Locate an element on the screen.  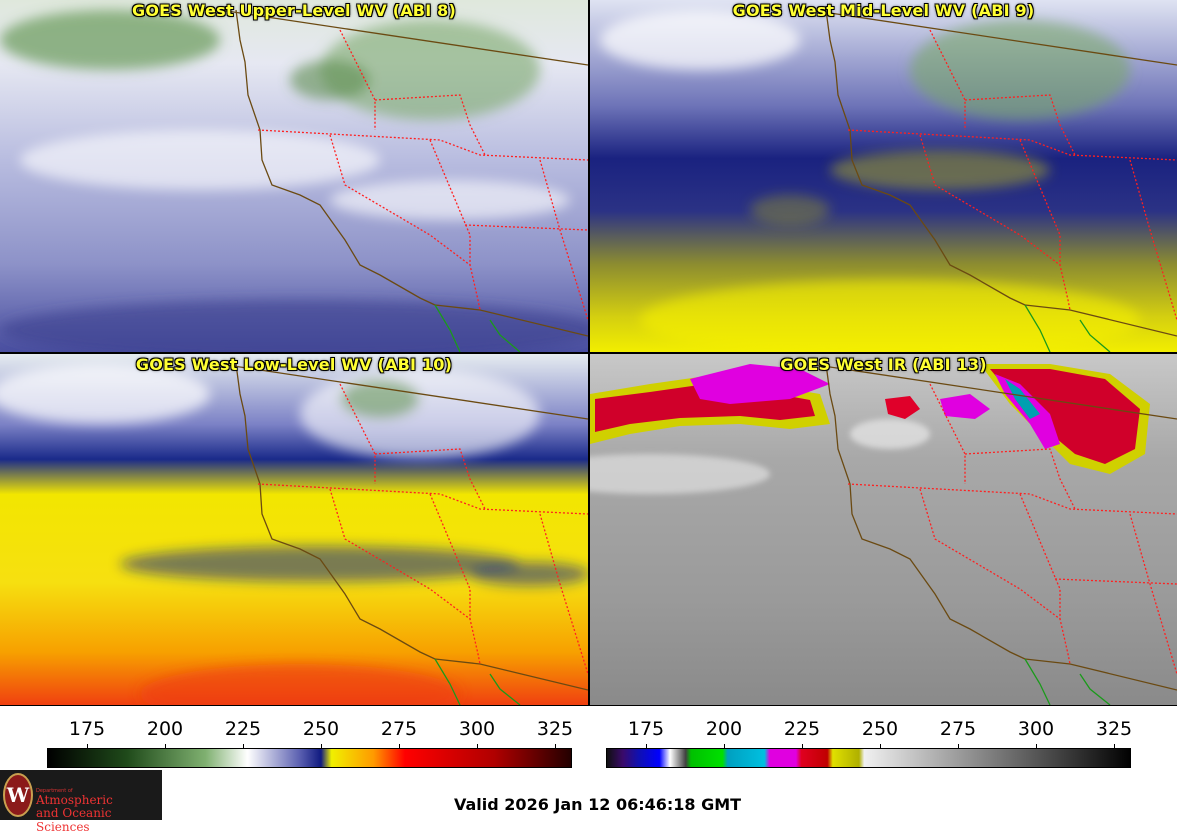
ir-title: GOES West IR (ABI 13) is located at coordinates (883, 364).